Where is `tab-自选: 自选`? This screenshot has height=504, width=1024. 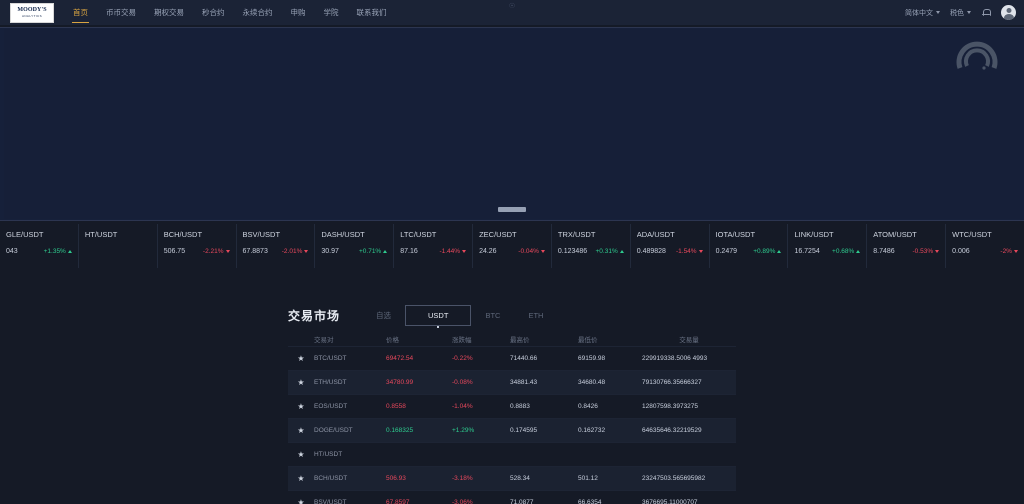
tab-自选: 自选 is located at coordinates (384, 315).